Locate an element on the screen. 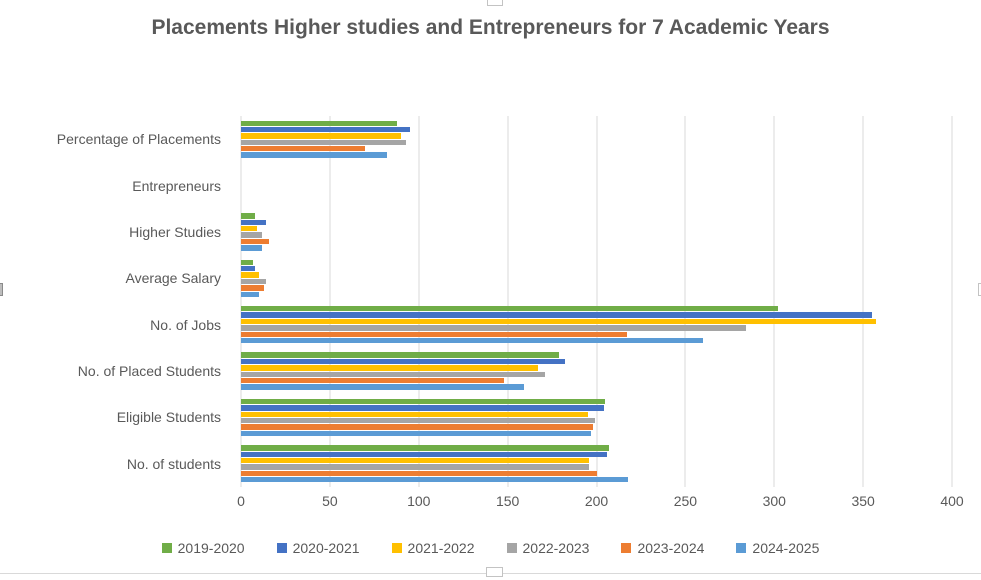 Image resolution: width=981 pixels, height=580 pixels. legend-label: 2023-2024 is located at coordinates (671, 548).